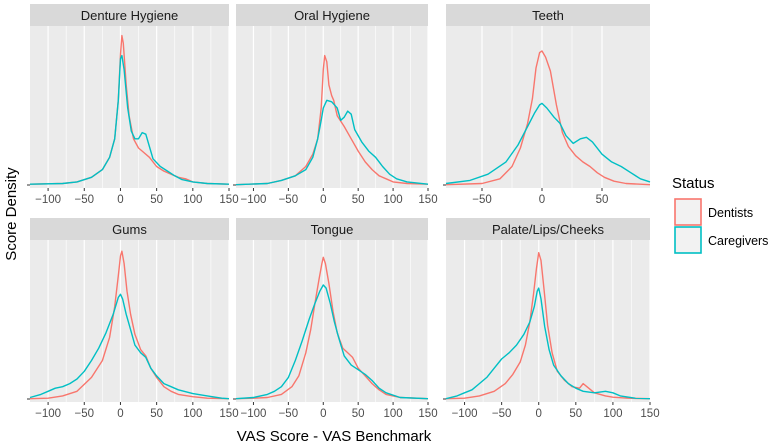 This screenshot has width=778, height=445. I want to click on panel-tongue: Tongue −100 −50 0 50 100 150, so click(335, 319).